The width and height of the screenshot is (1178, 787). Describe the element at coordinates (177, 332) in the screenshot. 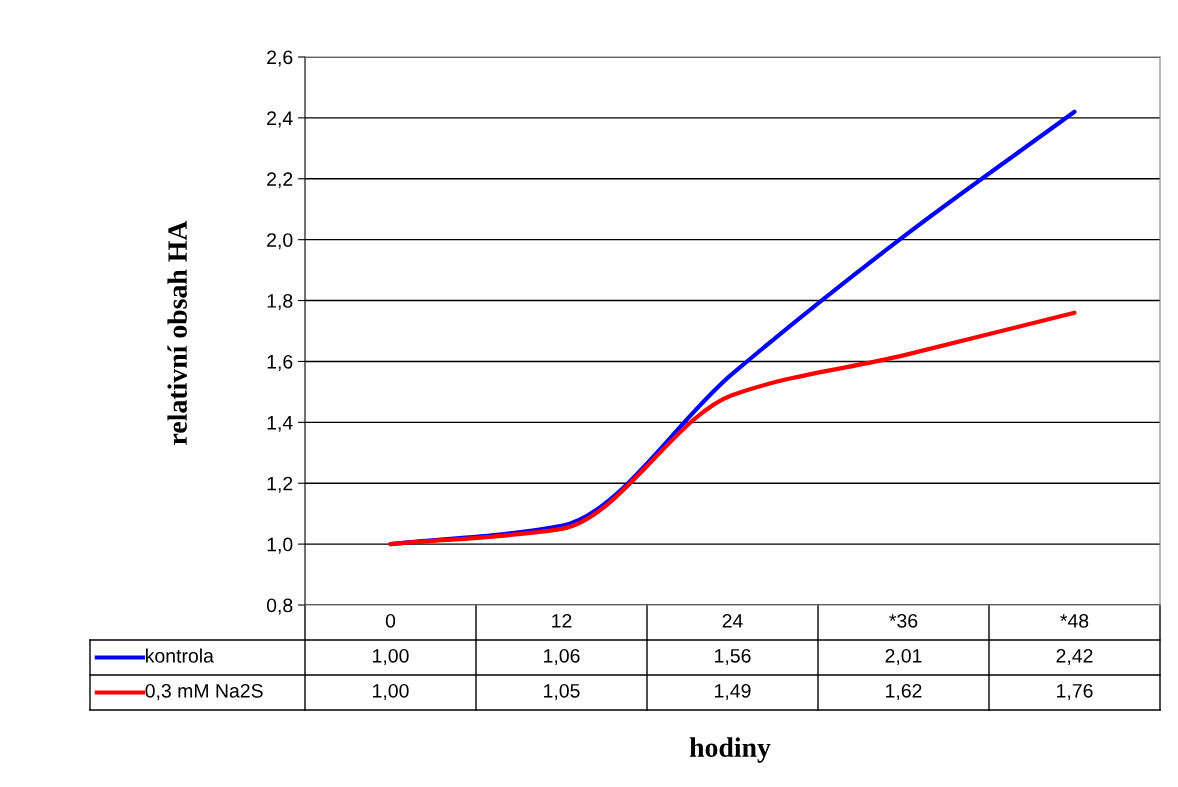

I see `y-axis-title: relativní obsah HA` at that location.